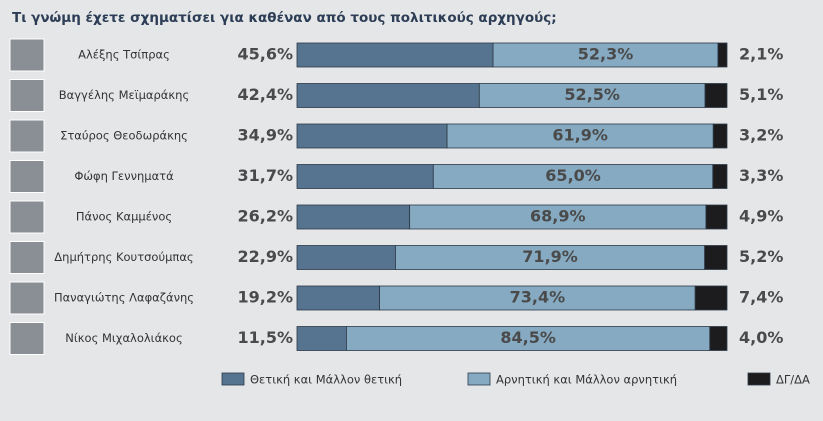 This screenshot has width=823, height=421. Describe the element at coordinates (265, 216) in the screenshot. I see `value-label: 26,2%` at that location.